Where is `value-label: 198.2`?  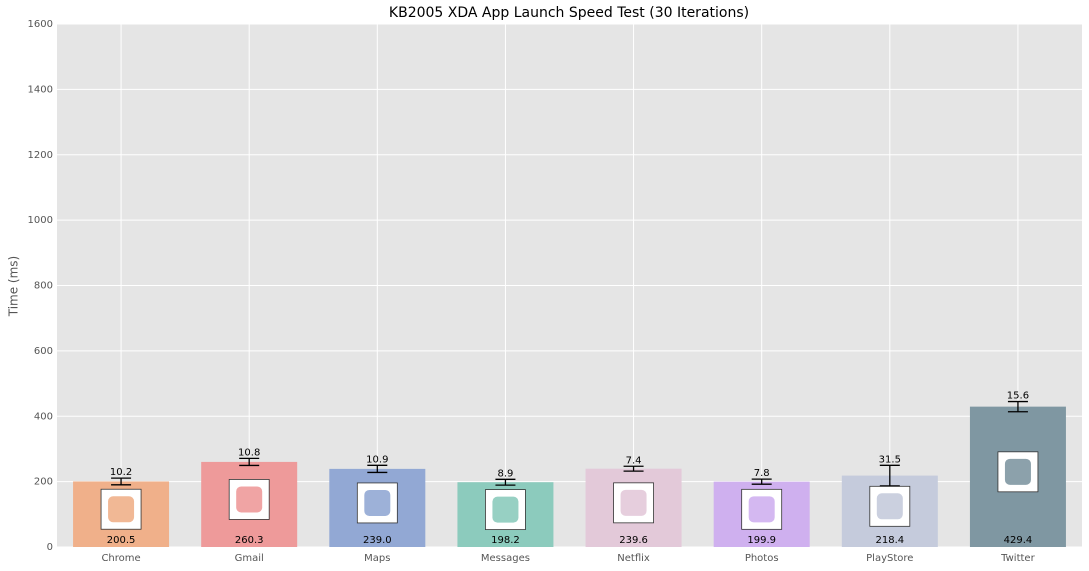
value-label: 198.2 is located at coordinates (505, 540).